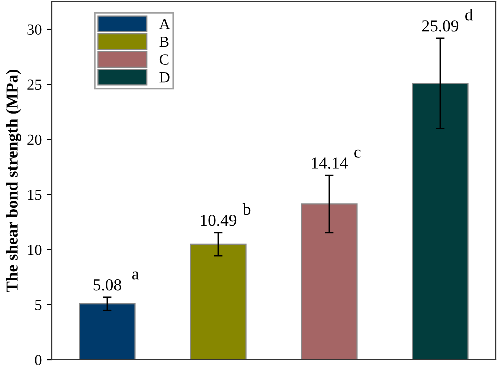 This screenshot has height=368, width=498. I want to click on y-axis-title: The shear bond strength (MPa), so click(14, 181).